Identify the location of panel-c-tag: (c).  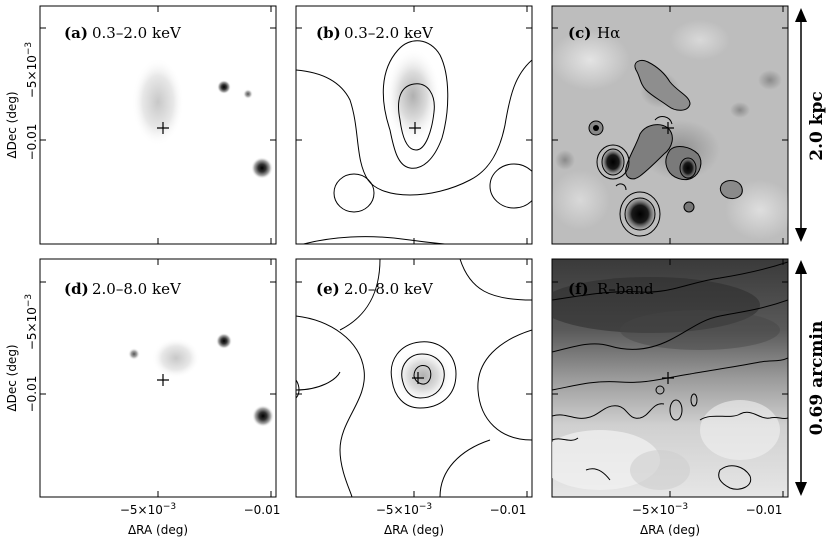
(579, 33).